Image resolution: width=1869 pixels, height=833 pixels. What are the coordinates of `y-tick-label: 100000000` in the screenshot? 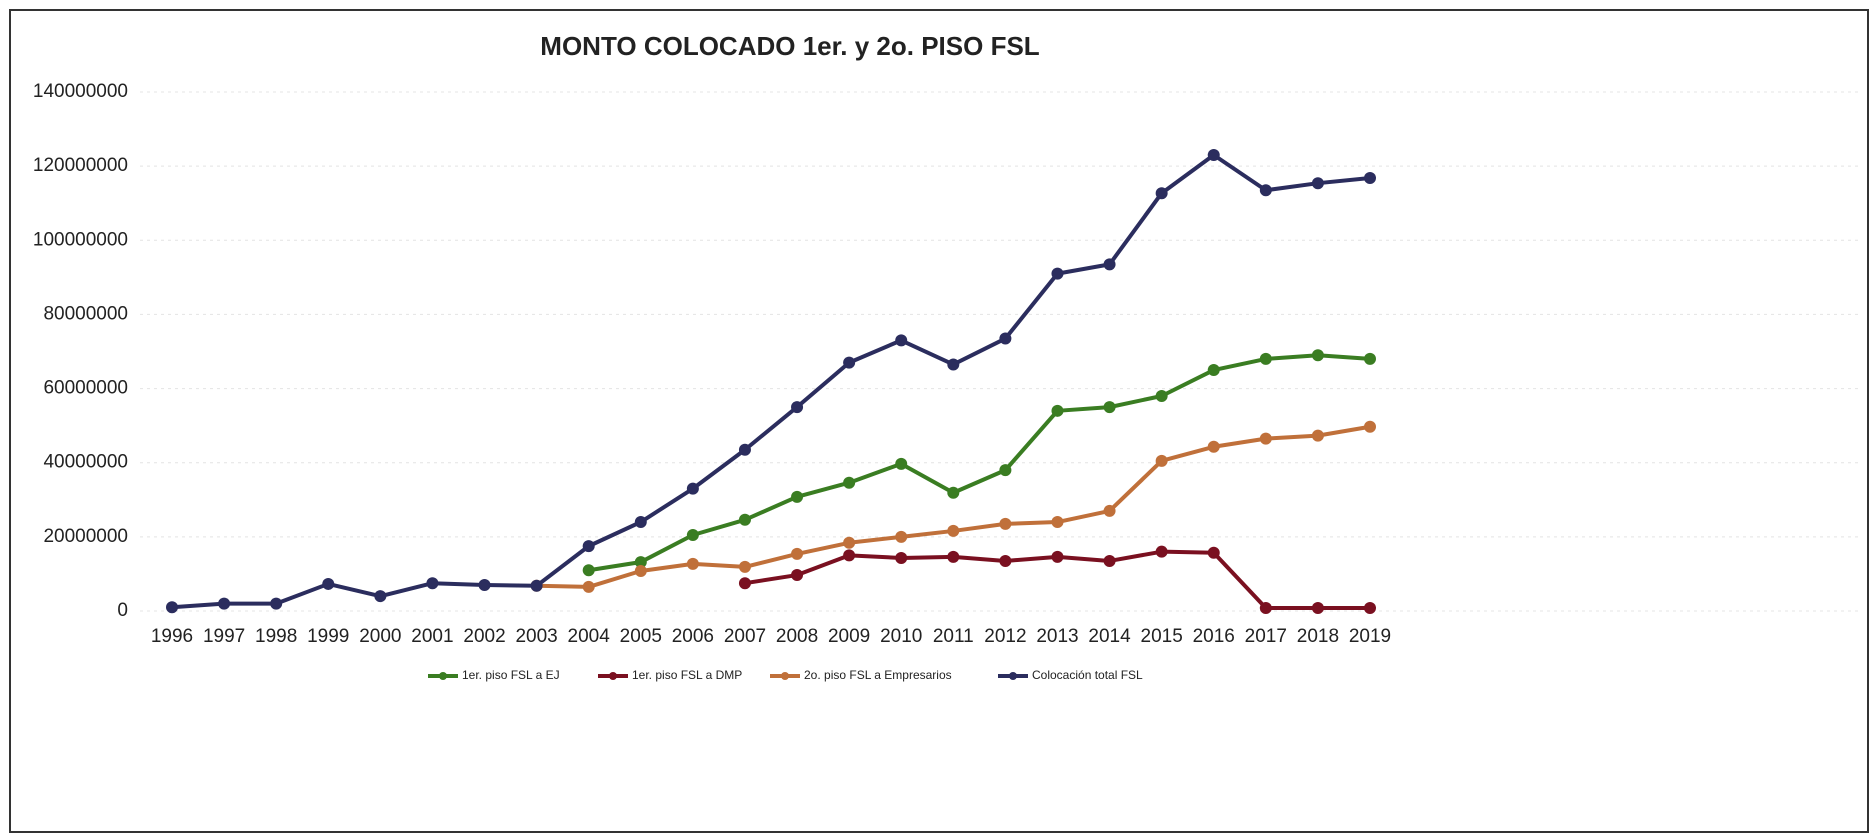 It's located at (80, 239).